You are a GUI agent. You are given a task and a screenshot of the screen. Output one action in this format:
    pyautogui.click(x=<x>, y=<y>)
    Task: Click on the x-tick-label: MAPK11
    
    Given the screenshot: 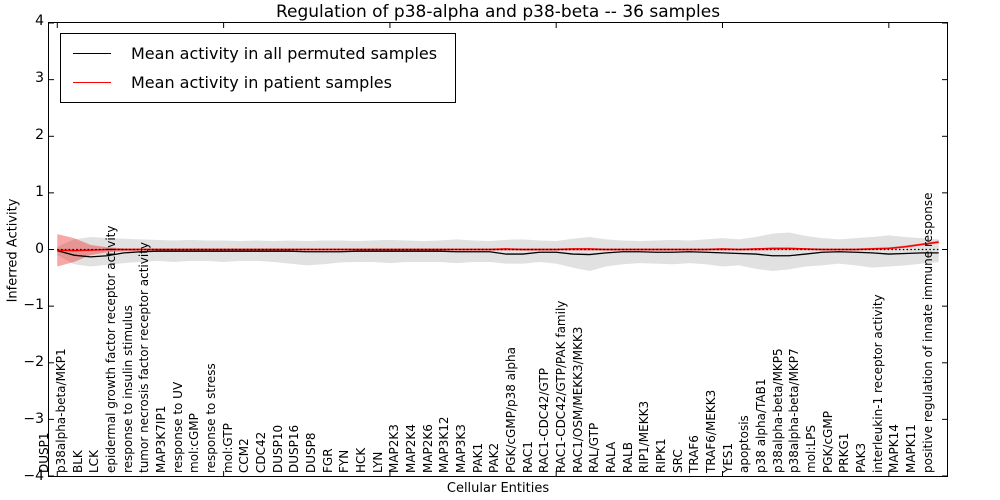 What is the action you would take?
    pyautogui.click(x=911, y=448)
    